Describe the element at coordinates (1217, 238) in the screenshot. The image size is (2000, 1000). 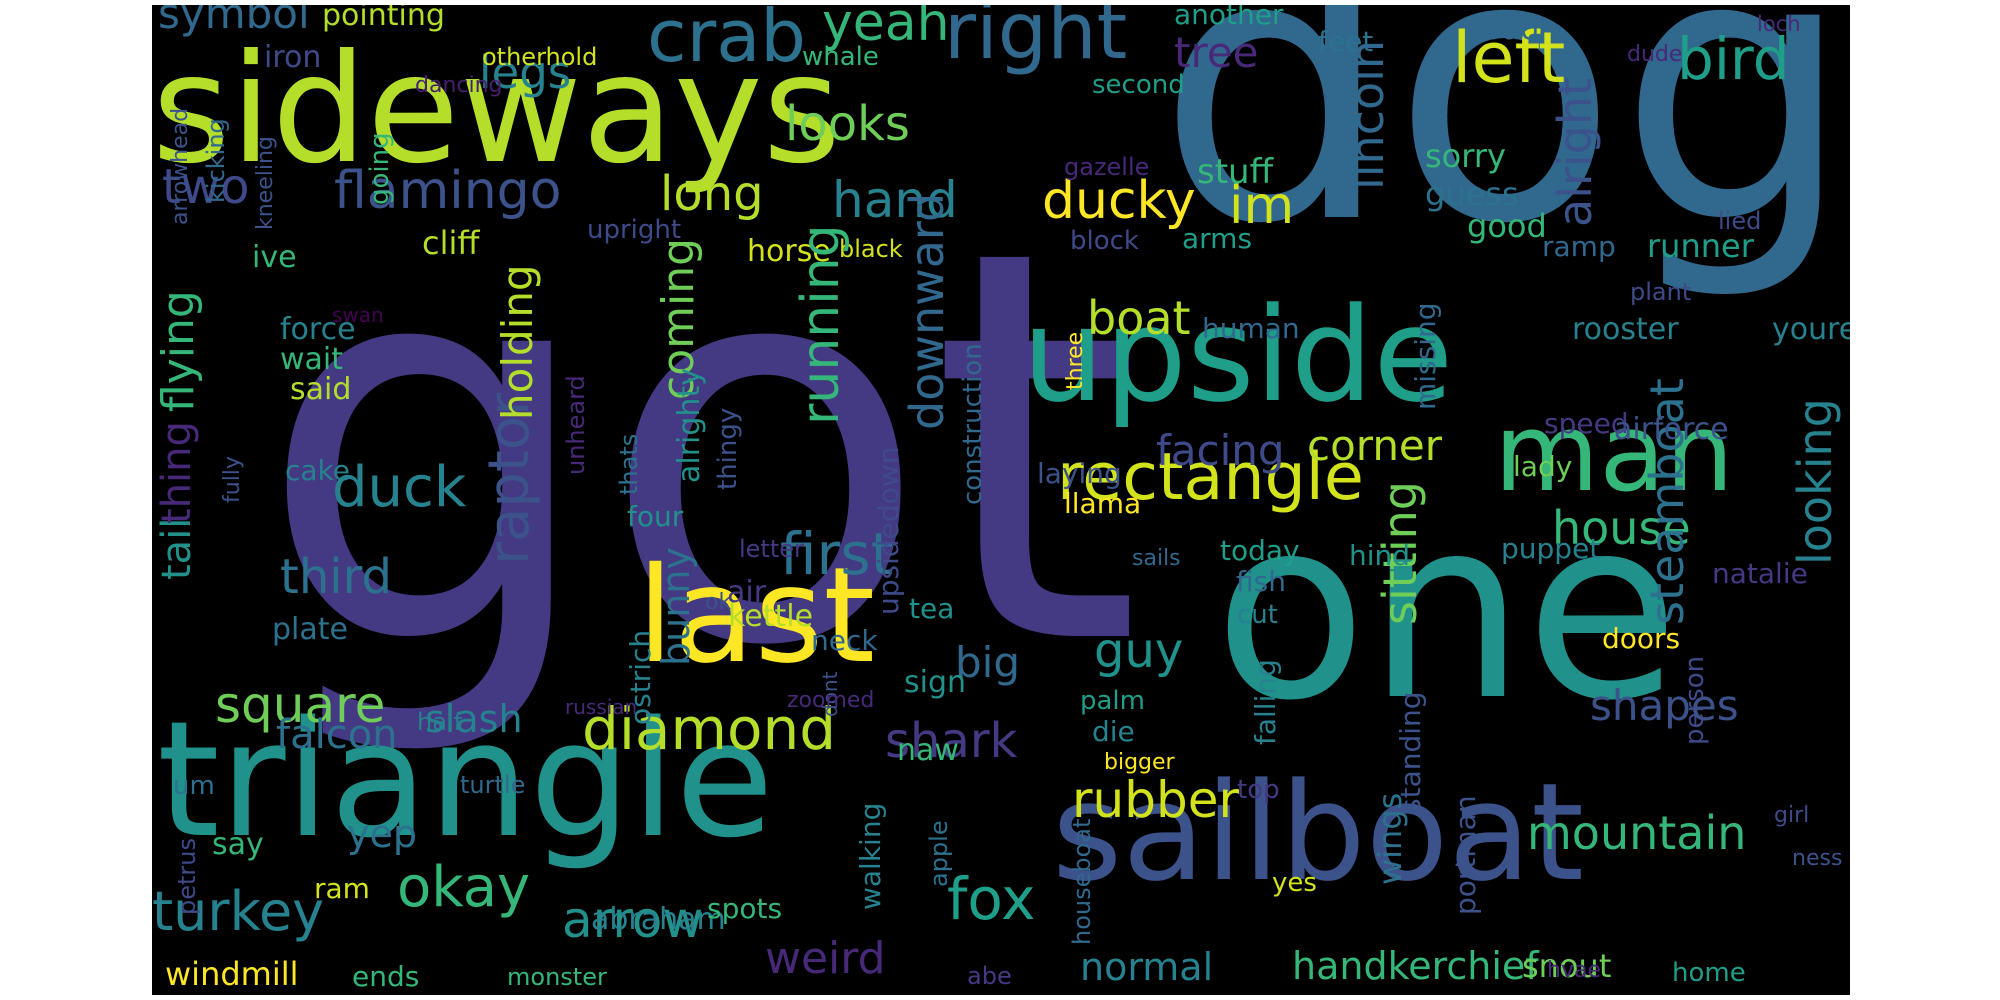
I see `word-arms: arms` at that location.